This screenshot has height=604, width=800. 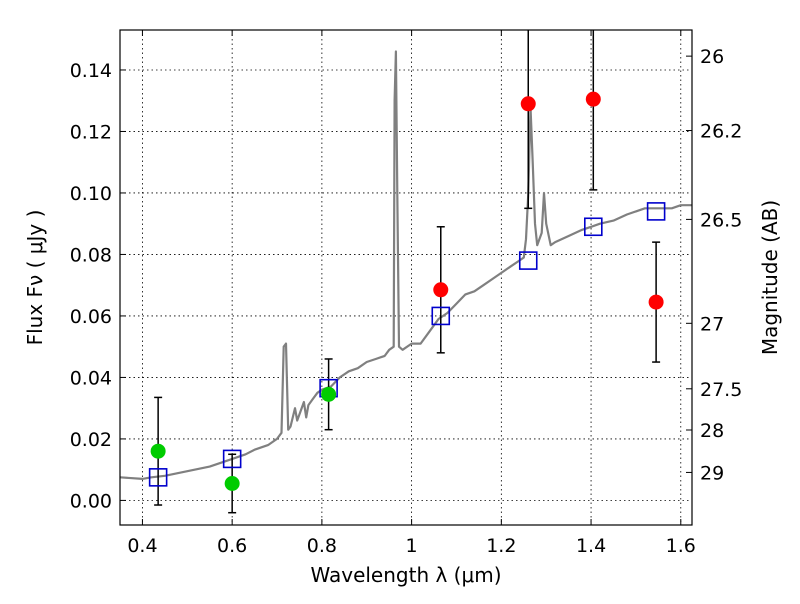 What do you see at coordinates (91, 71) in the screenshot?
I see `y-tick-label: 0.14` at bounding box center [91, 71].